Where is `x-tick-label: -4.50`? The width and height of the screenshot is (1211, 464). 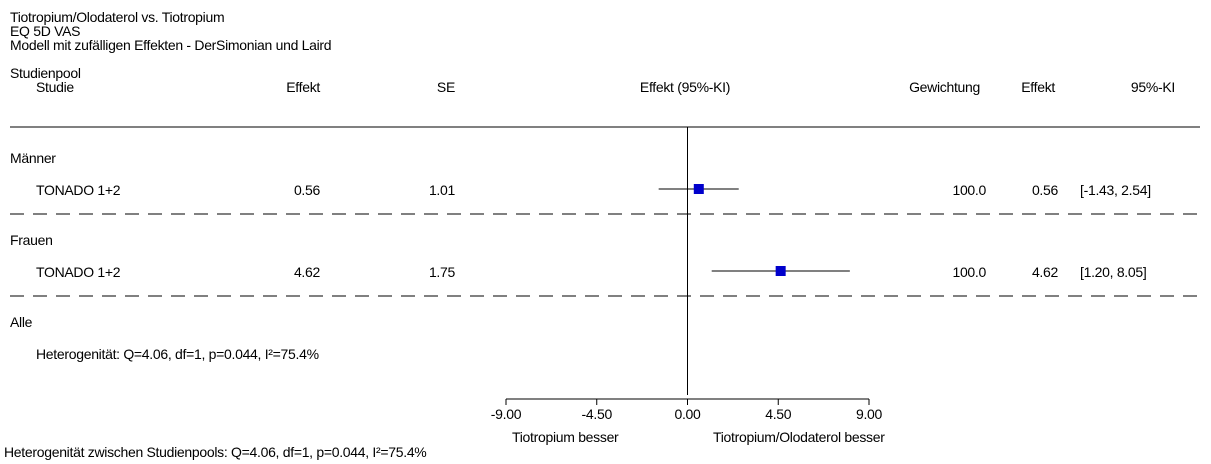 x-tick-label: -4.50 is located at coordinates (597, 414).